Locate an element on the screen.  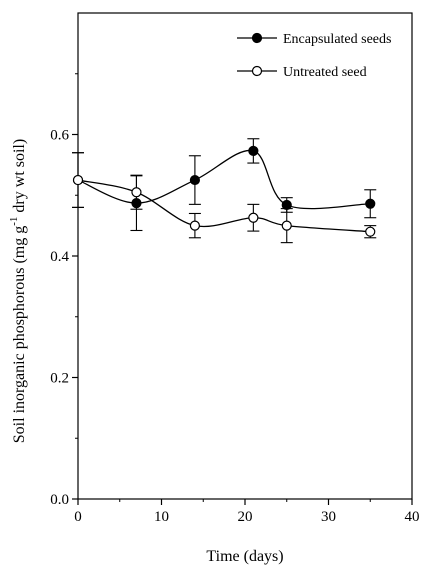
x-axis-label: Time (days) is located at coordinates (244, 556).